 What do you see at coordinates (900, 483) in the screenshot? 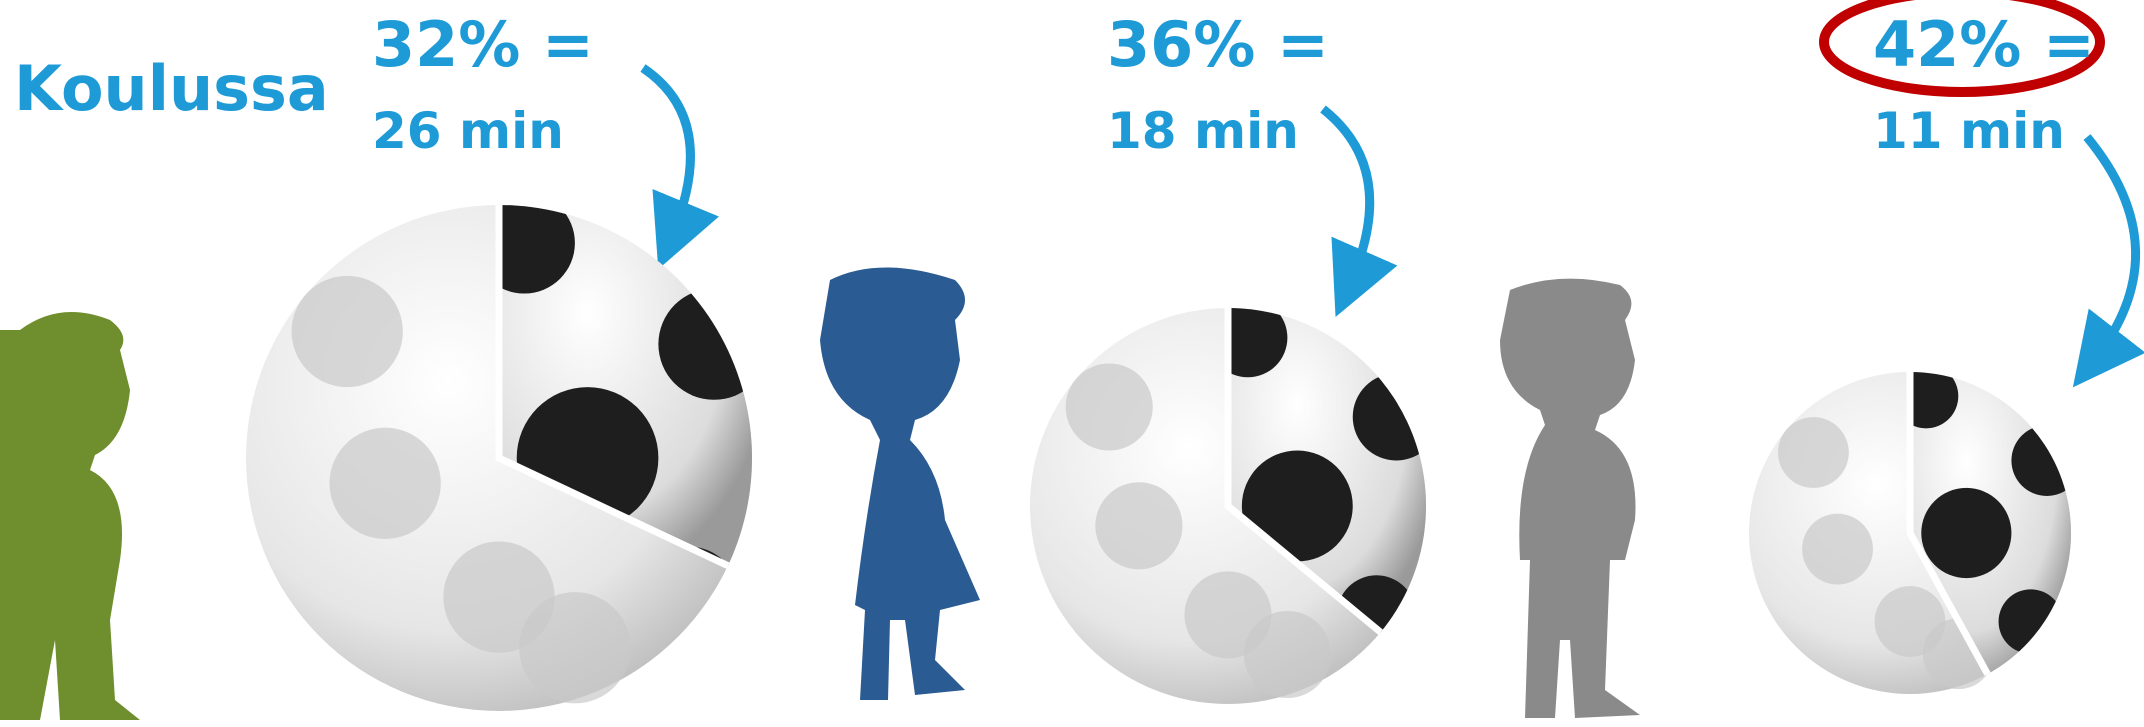
I see `girl-silhouette` at bounding box center [900, 483].